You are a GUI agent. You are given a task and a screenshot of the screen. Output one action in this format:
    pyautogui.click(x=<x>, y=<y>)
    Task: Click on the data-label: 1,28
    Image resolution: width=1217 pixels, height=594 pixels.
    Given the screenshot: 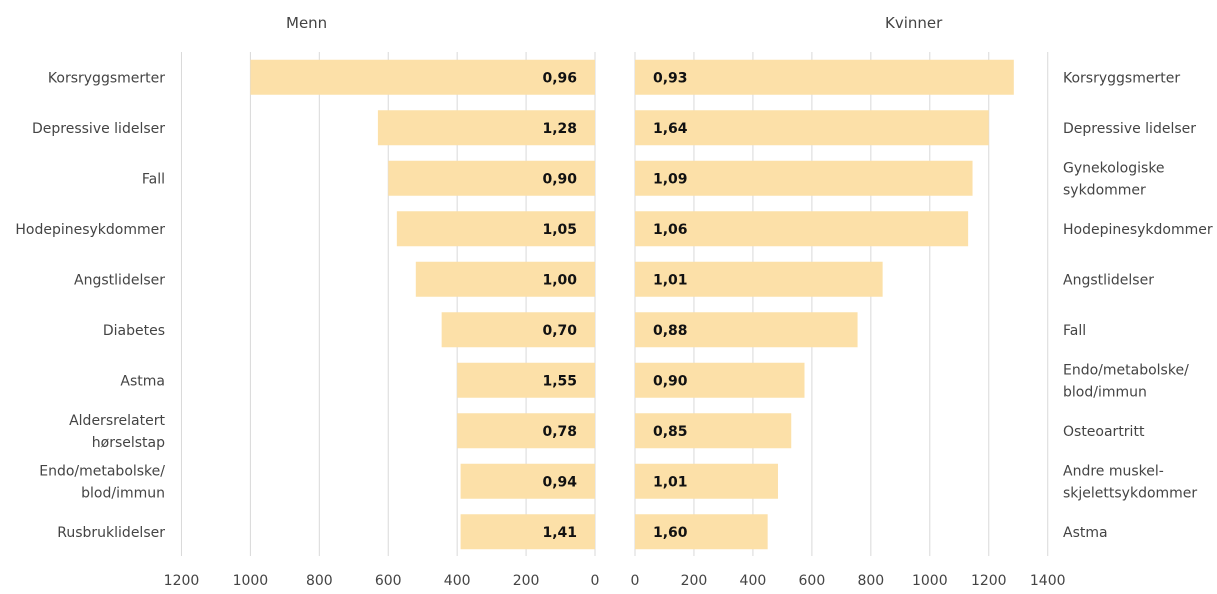 What is the action you would take?
    pyautogui.click(x=559, y=129)
    